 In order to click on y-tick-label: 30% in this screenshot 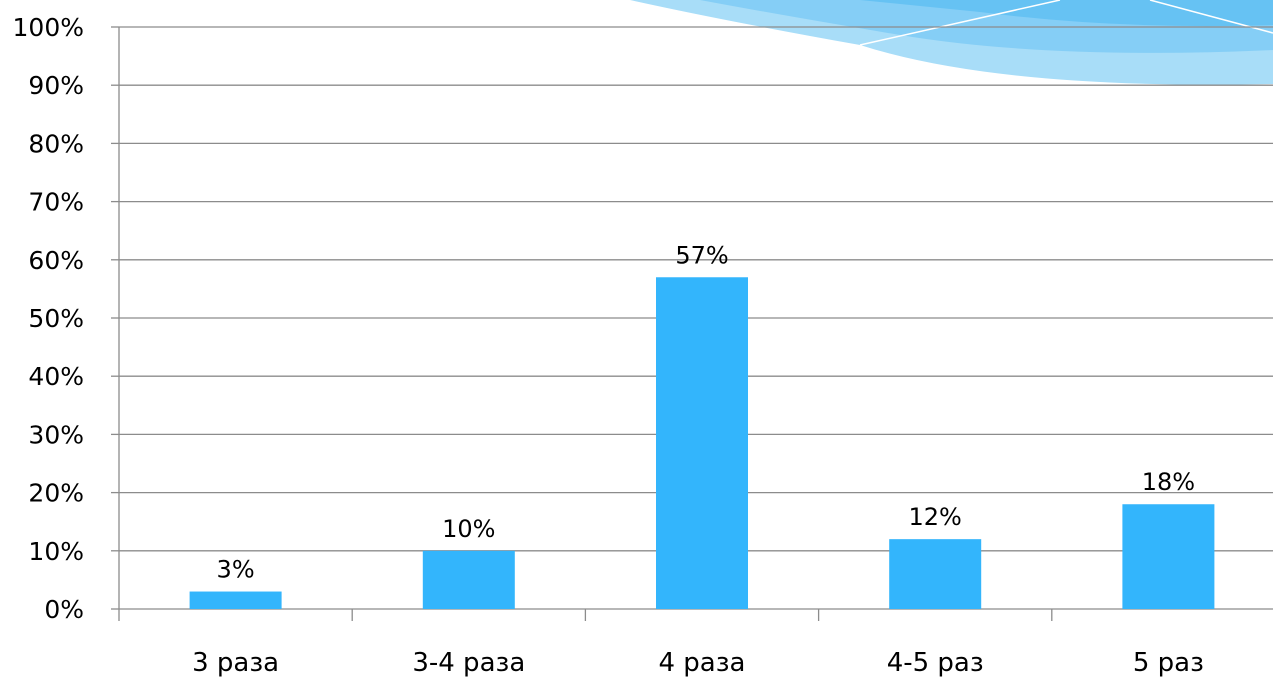, I will do `click(56, 434)`.